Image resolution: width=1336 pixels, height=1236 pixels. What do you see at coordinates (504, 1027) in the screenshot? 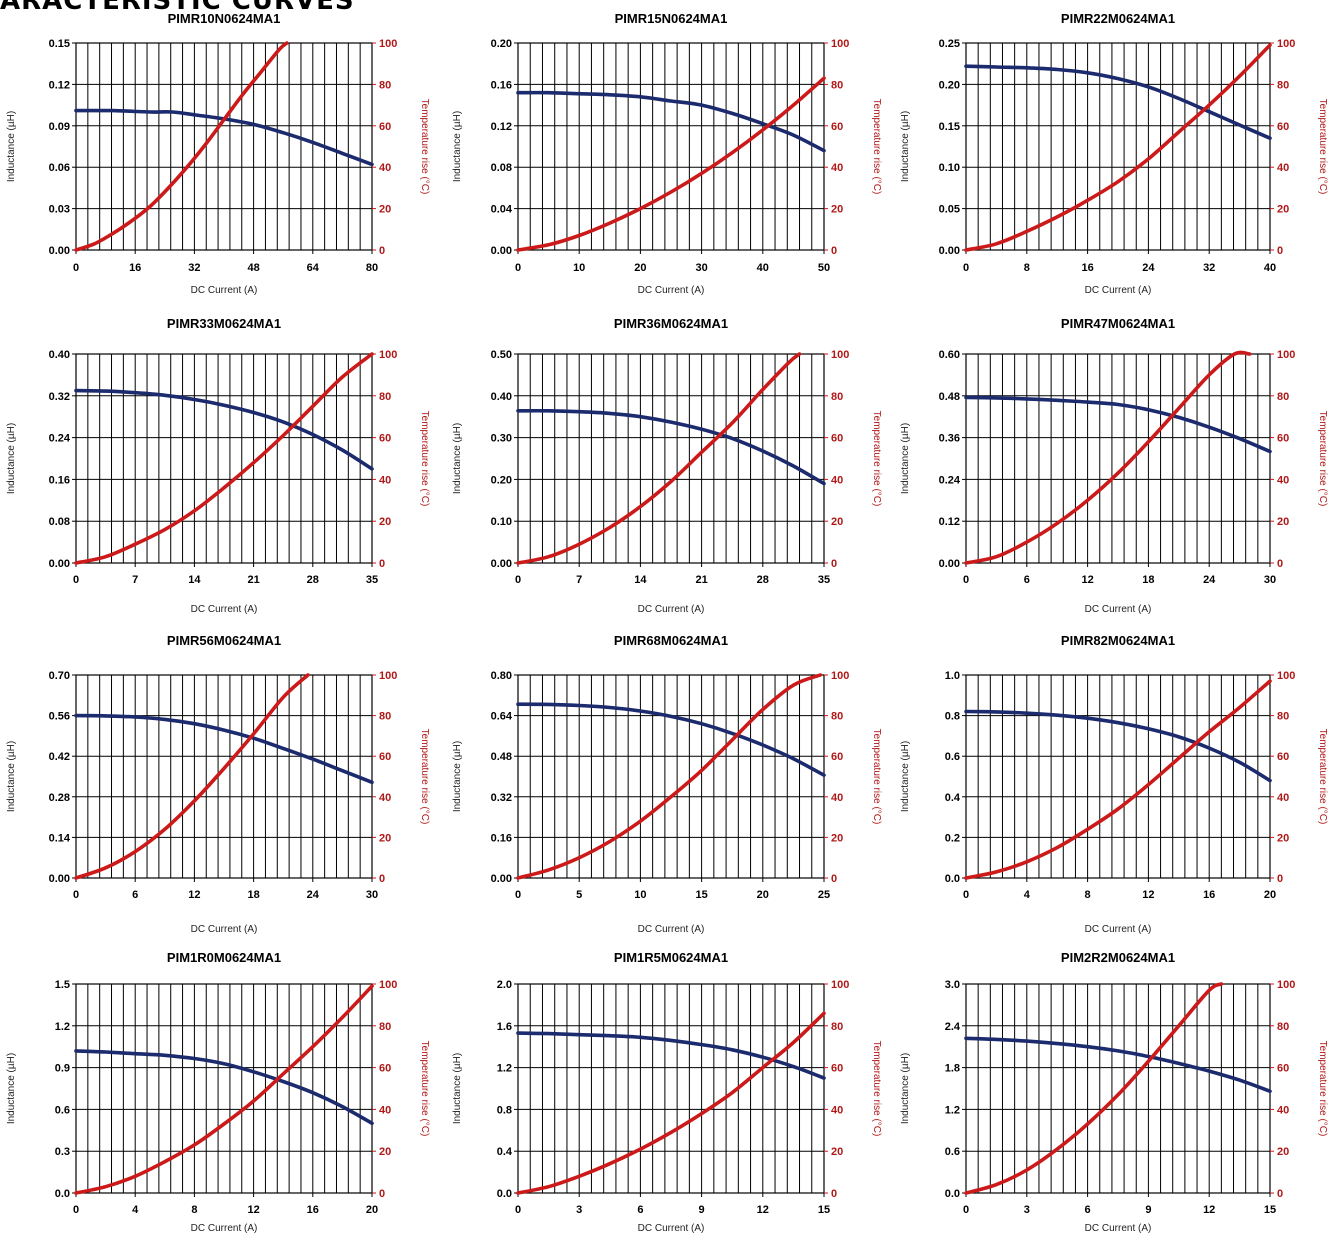
I see `y-tick-label: 1.6` at bounding box center [504, 1027].